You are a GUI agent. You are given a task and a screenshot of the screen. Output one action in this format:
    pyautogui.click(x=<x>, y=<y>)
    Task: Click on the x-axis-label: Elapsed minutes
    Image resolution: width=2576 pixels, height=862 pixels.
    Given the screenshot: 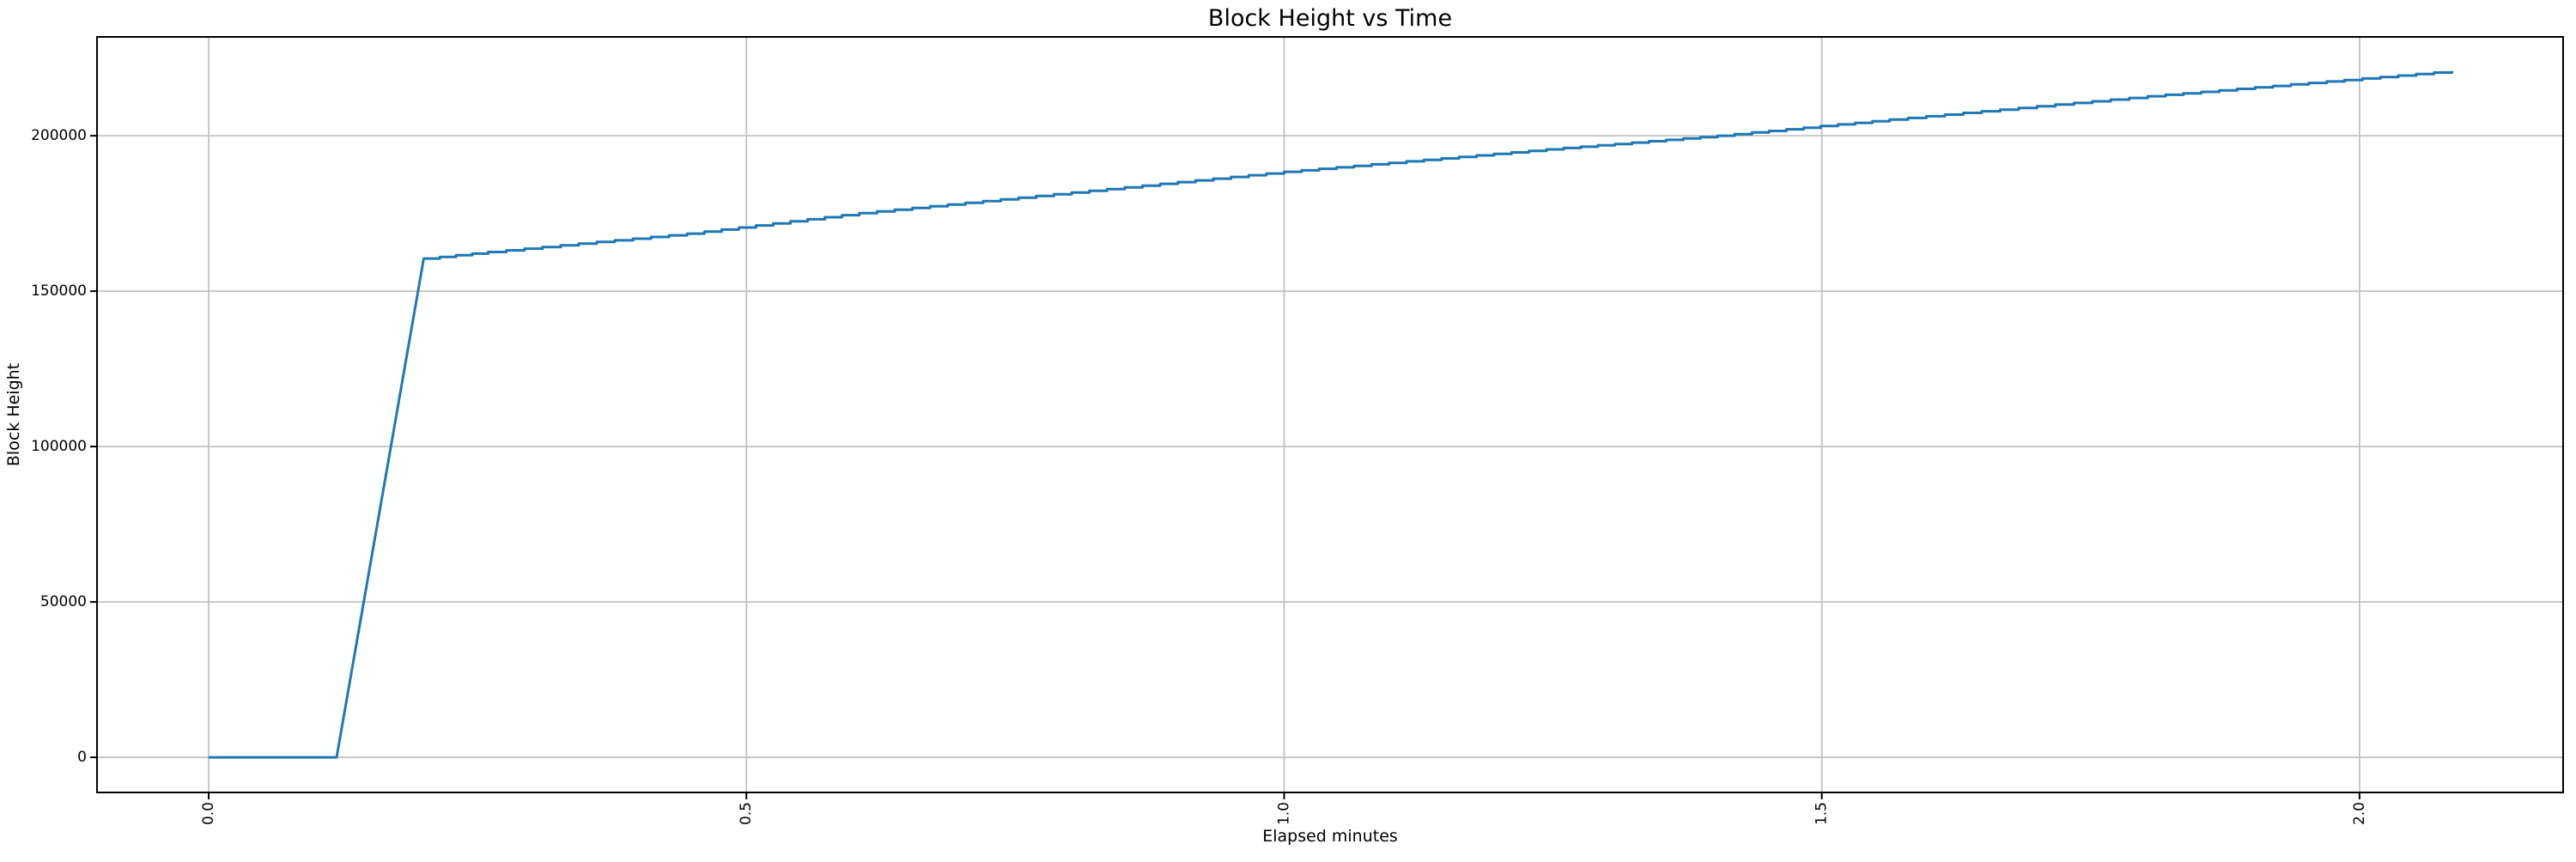 What is the action you would take?
    pyautogui.click(x=1330, y=836)
    